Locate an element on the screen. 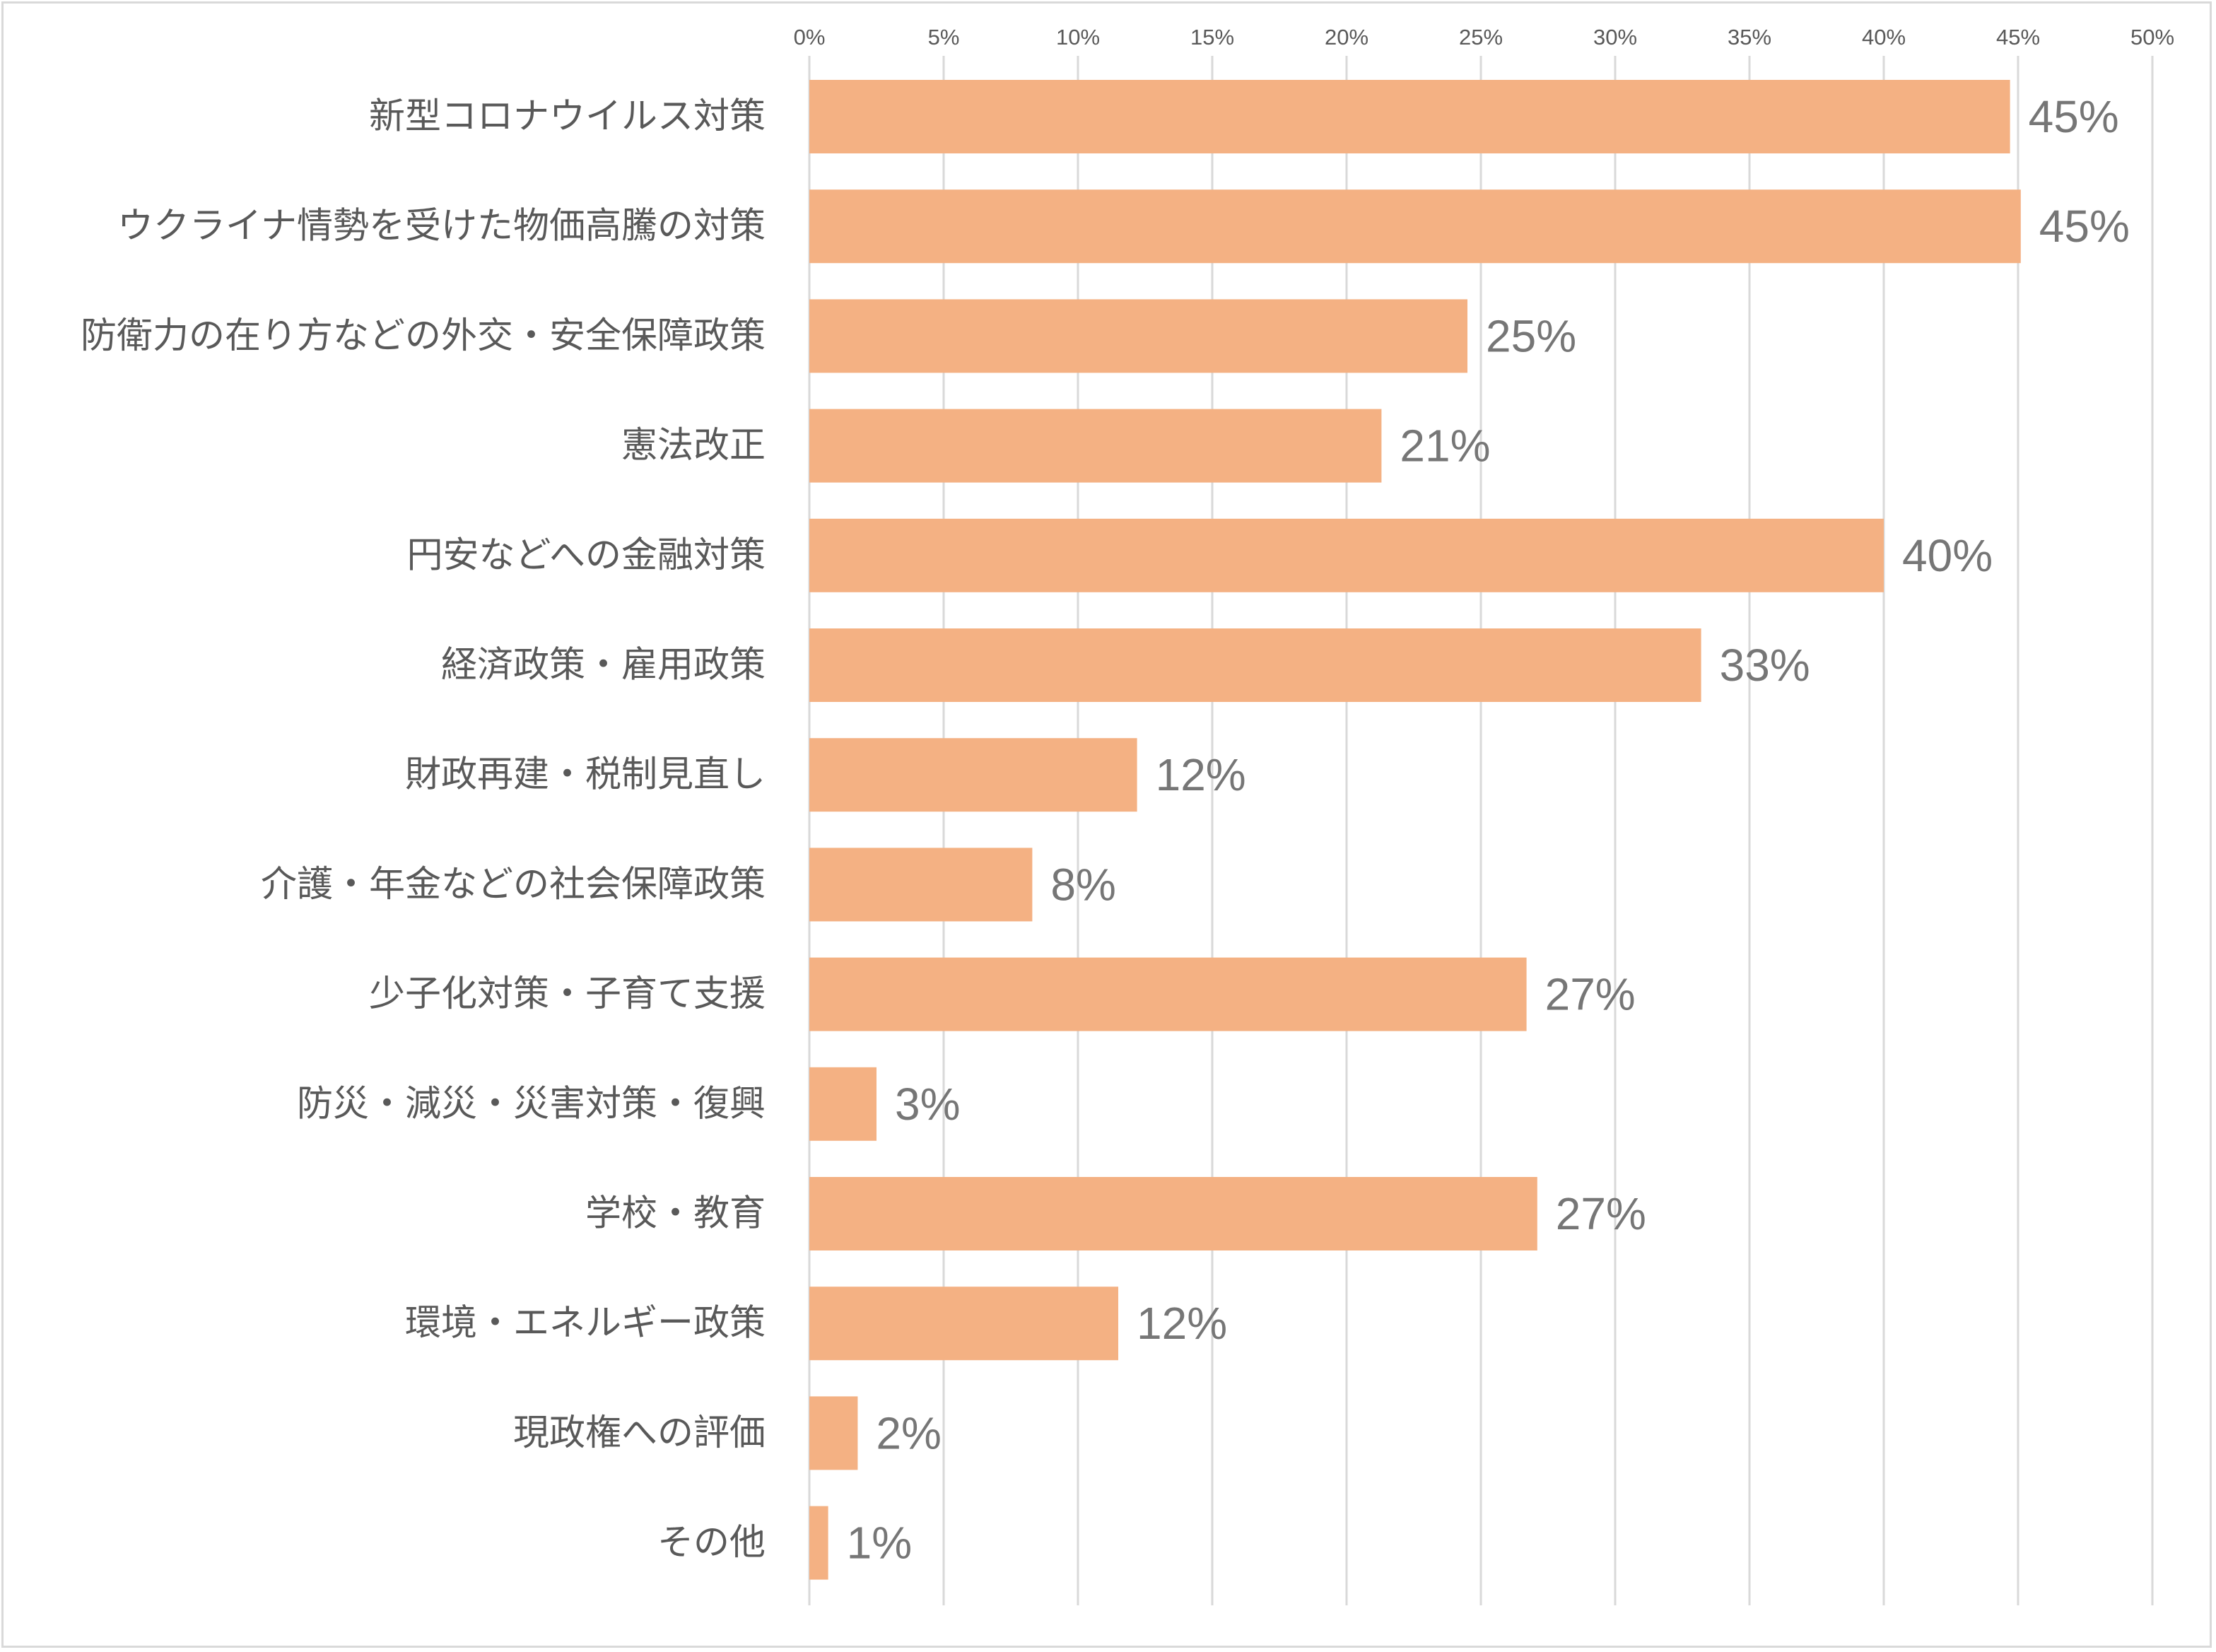  data-label: 25% is located at coordinates (1531, 335).